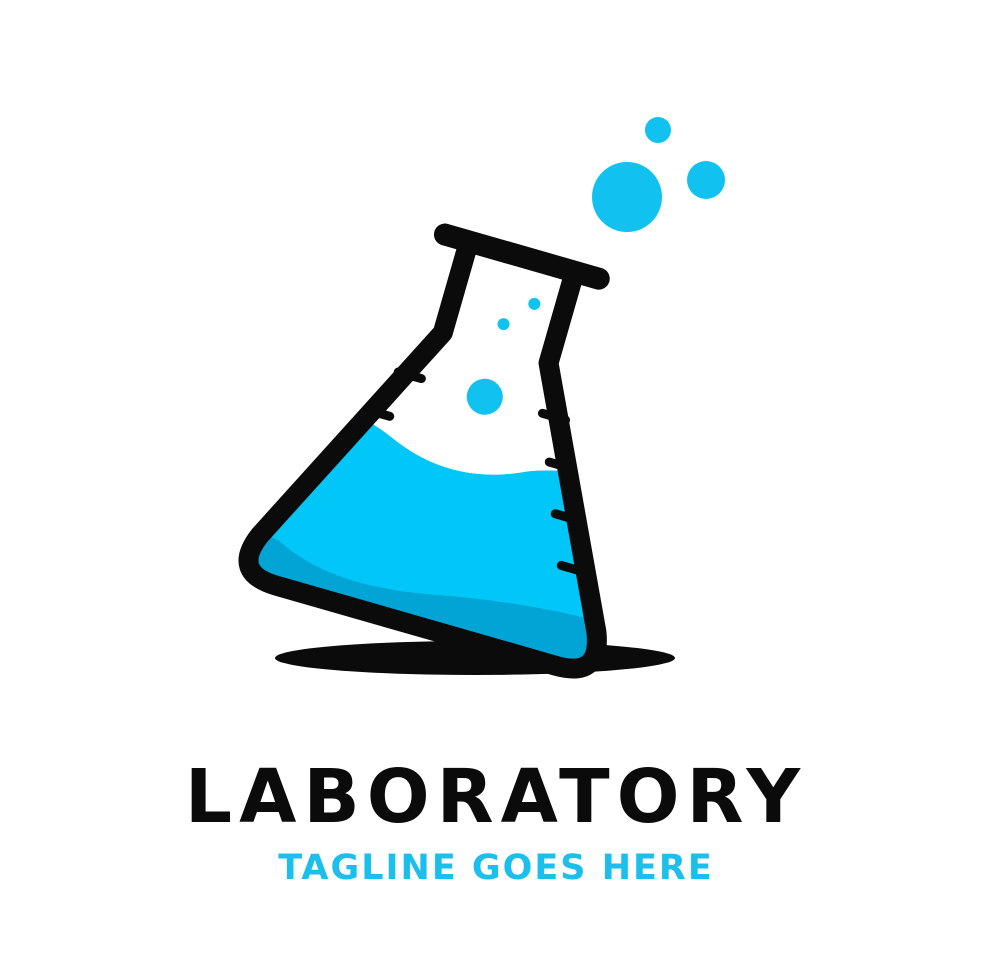 Image resolution: width=992 pixels, height=971 pixels. What do you see at coordinates (475, 472) in the screenshot?
I see `measurement-marks` at bounding box center [475, 472].